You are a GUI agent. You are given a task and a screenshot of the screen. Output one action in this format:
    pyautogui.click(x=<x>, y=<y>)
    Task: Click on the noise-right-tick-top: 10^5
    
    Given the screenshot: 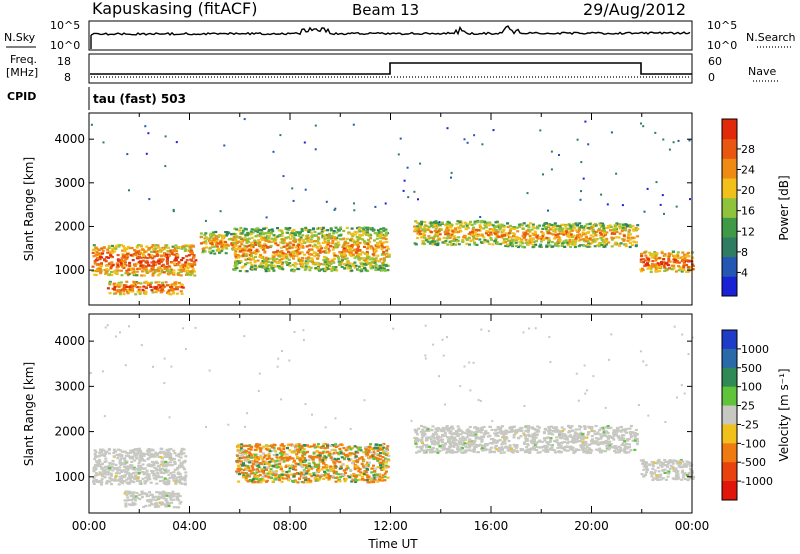 What is the action you would take?
    pyautogui.click(x=722, y=25)
    